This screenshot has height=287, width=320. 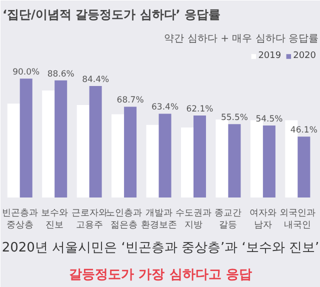 What do you see at coordinates (96, 79) in the screenshot?
I see `data-label: 84.4%` at bounding box center [96, 79].